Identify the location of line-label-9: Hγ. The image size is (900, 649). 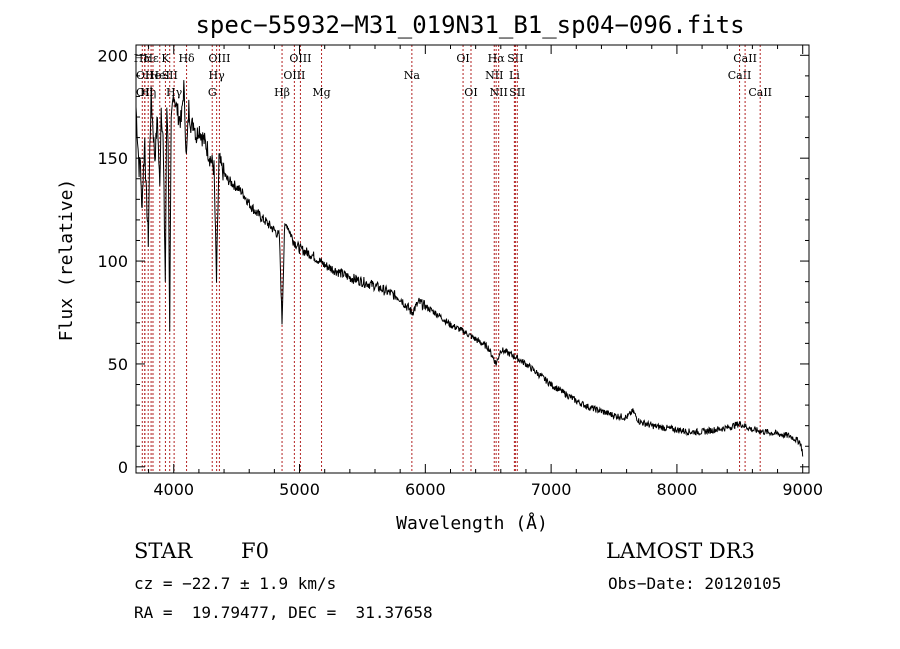
(174, 92).